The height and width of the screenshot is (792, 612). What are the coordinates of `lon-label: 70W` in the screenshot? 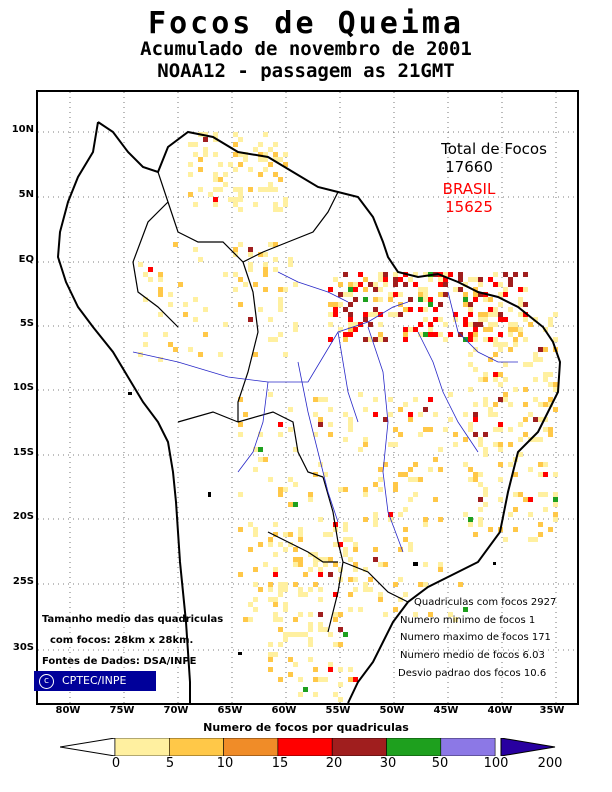 It's located at (176, 710).